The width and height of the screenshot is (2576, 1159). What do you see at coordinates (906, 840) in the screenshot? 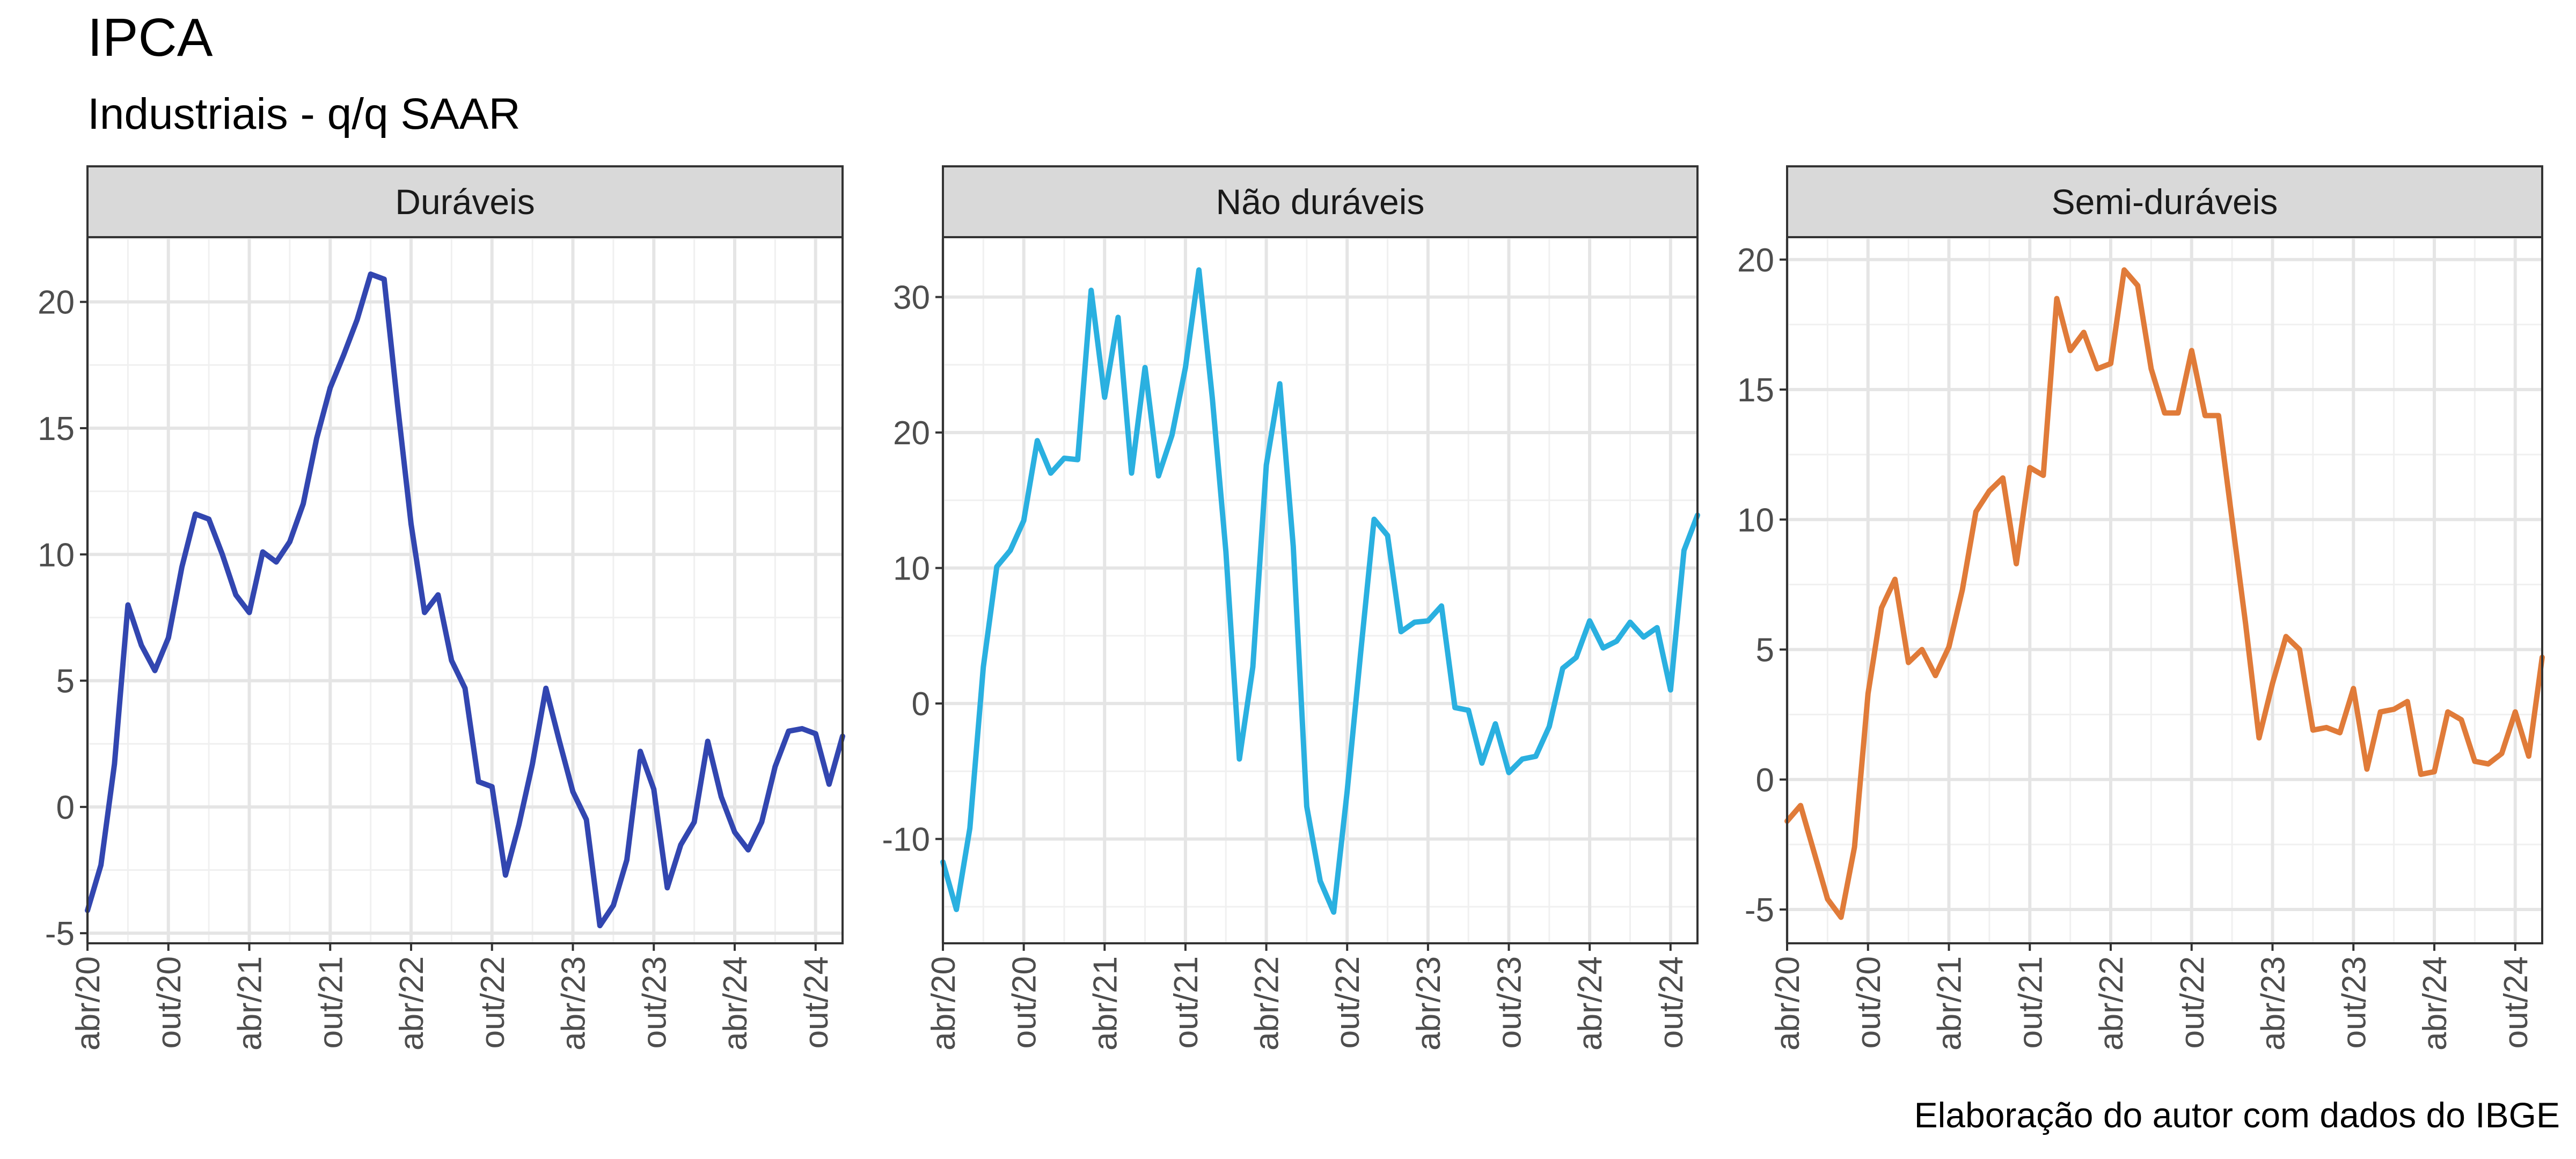
I see `y-tick-label: -10` at bounding box center [906, 840].